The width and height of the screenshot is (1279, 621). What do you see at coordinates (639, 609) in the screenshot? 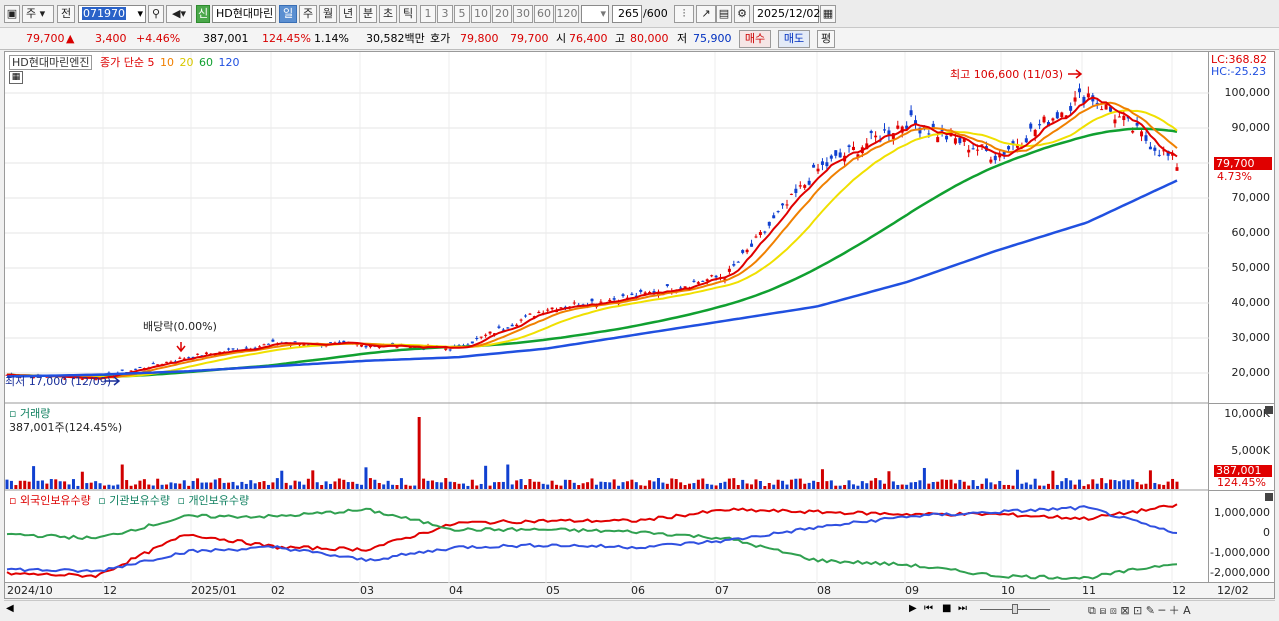
I see `chart-scrollbar: ◀ ▶ ⏮ ■ ⏭ ⧉ ⧈ ⧇ ⊠ ⊡ ✎ ─ ＋ A` at bounding box center [639, 609].